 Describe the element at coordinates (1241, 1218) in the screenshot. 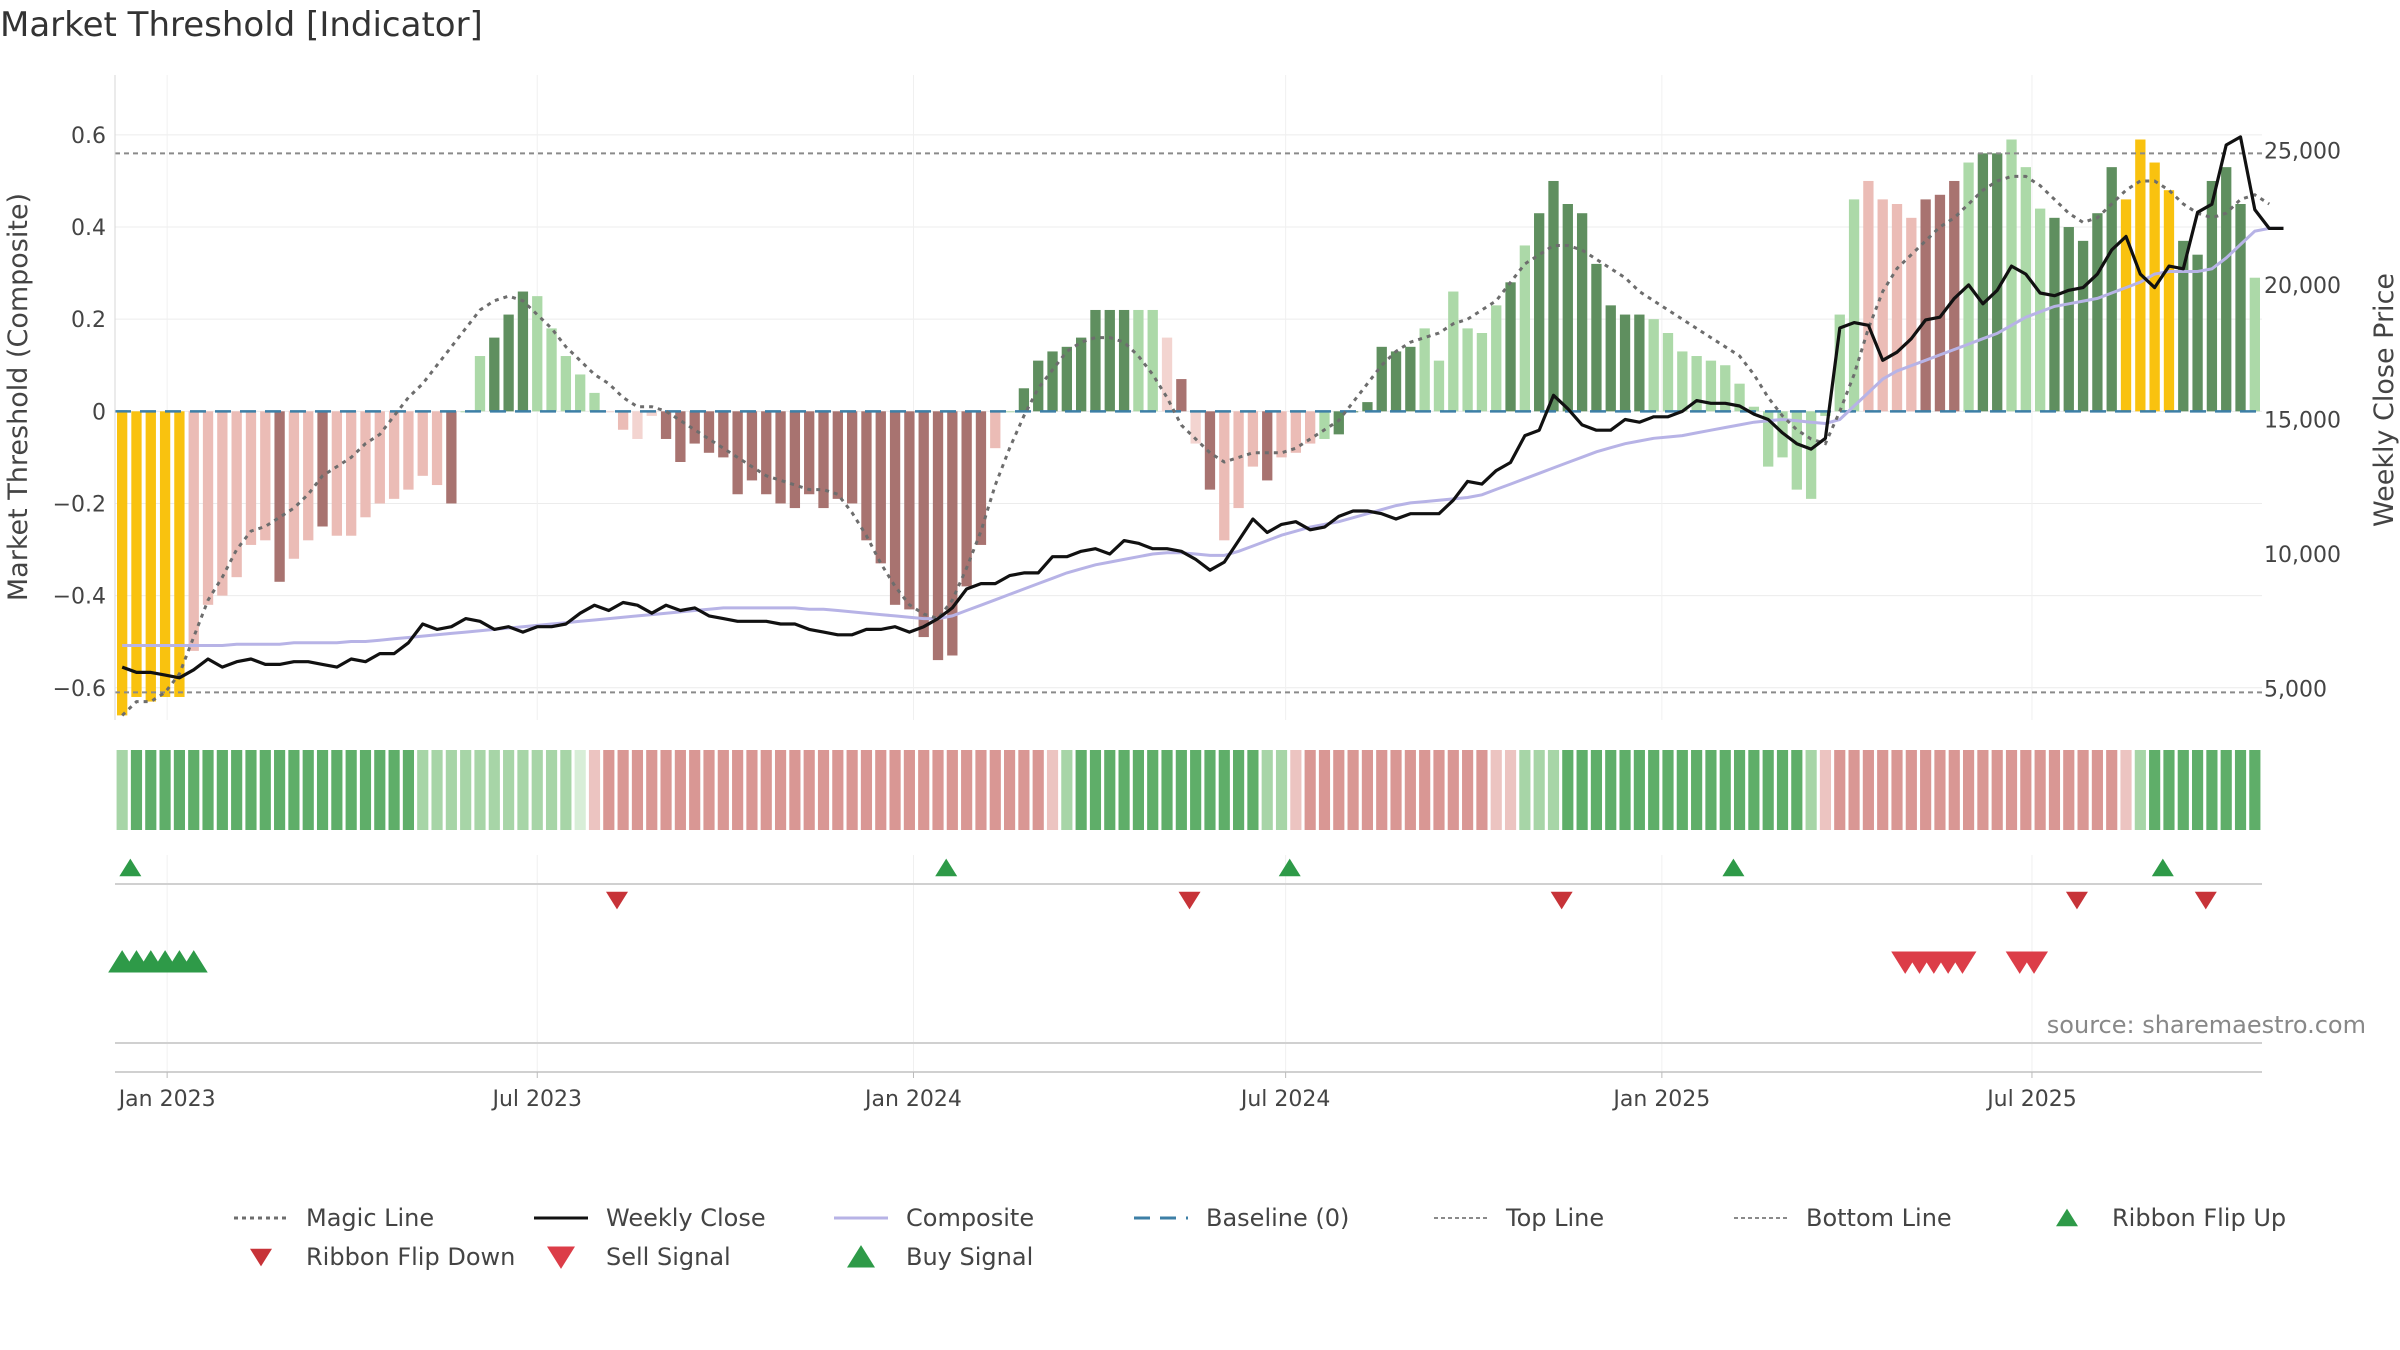

I see `legend-item: Baseline (0)` at that location.